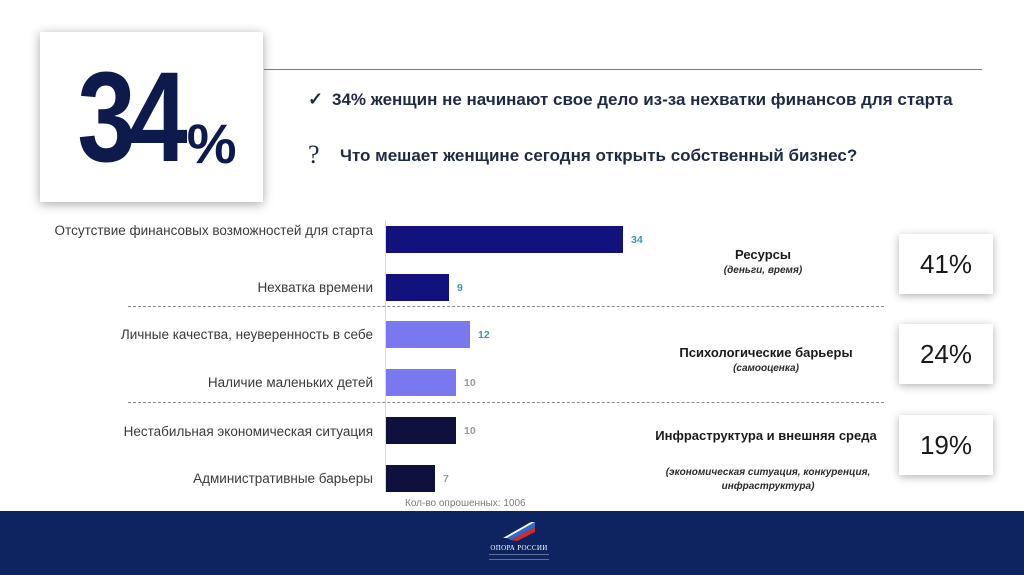 The width and height of the screenshot is (1024, 575). Describe the element at coordinates (946, 445) in the screenshot. I see `group-share-card: 19%` at that location.